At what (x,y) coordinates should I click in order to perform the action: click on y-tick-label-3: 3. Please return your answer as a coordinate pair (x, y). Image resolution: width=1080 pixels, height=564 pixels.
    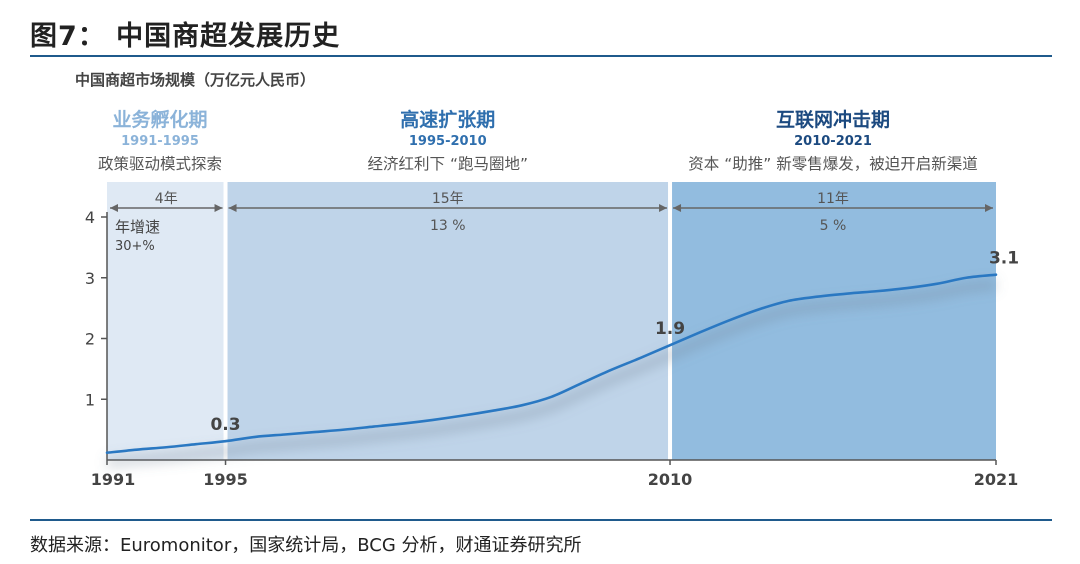
    Looking at the image, I should click on (90, 278).